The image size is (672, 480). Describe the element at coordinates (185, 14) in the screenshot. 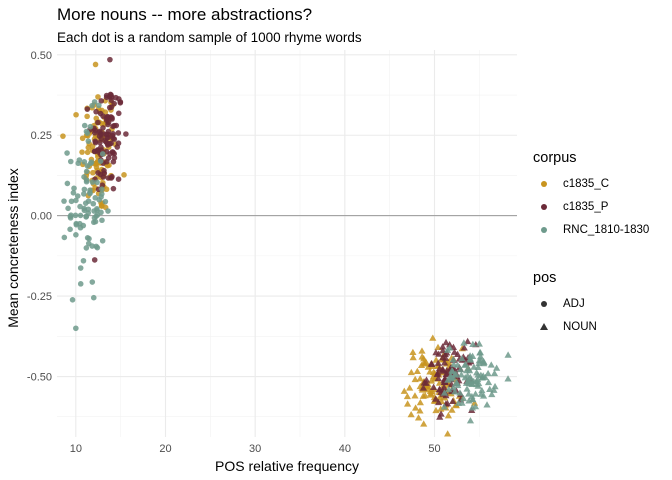

I see `chart-title: More nouns -- more abstractions?` at that location.